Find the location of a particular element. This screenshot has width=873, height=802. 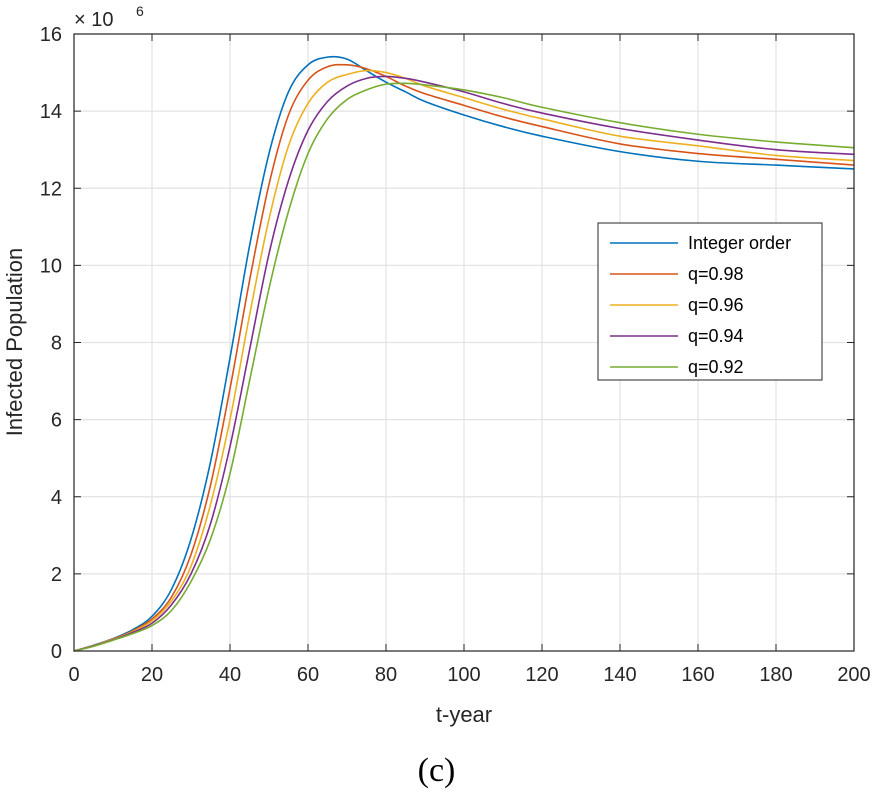

x-axis-label: t-year is located at coordinates (464, 714).